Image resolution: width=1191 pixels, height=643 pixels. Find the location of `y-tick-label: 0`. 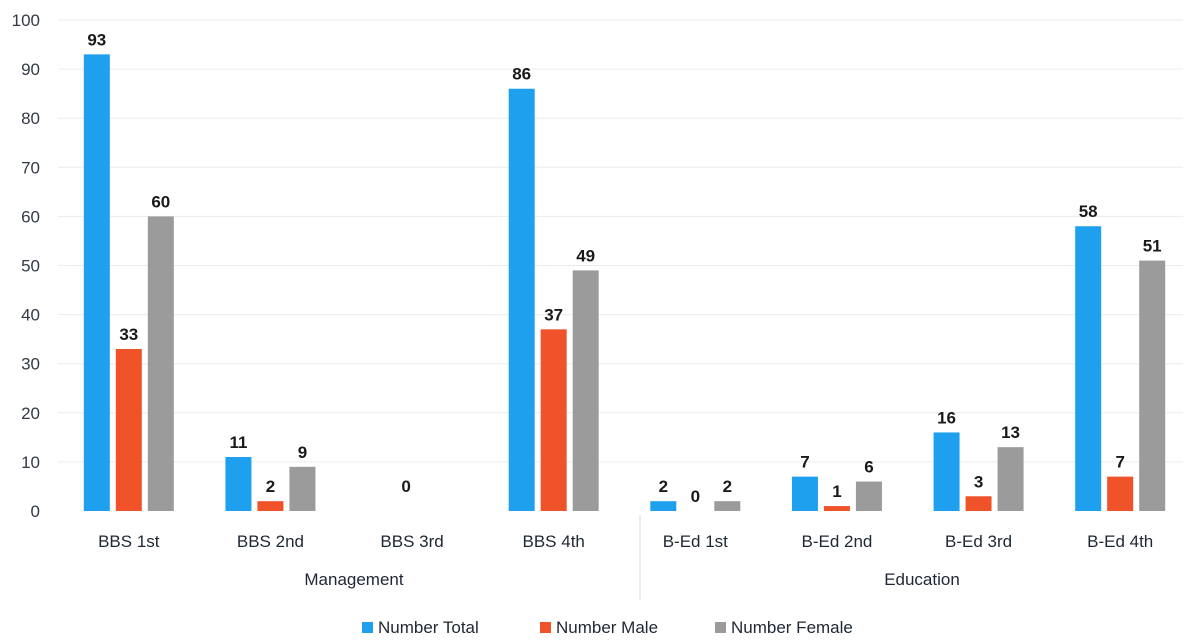

y-tick-label: 0 is located at coordinates (35, 511).